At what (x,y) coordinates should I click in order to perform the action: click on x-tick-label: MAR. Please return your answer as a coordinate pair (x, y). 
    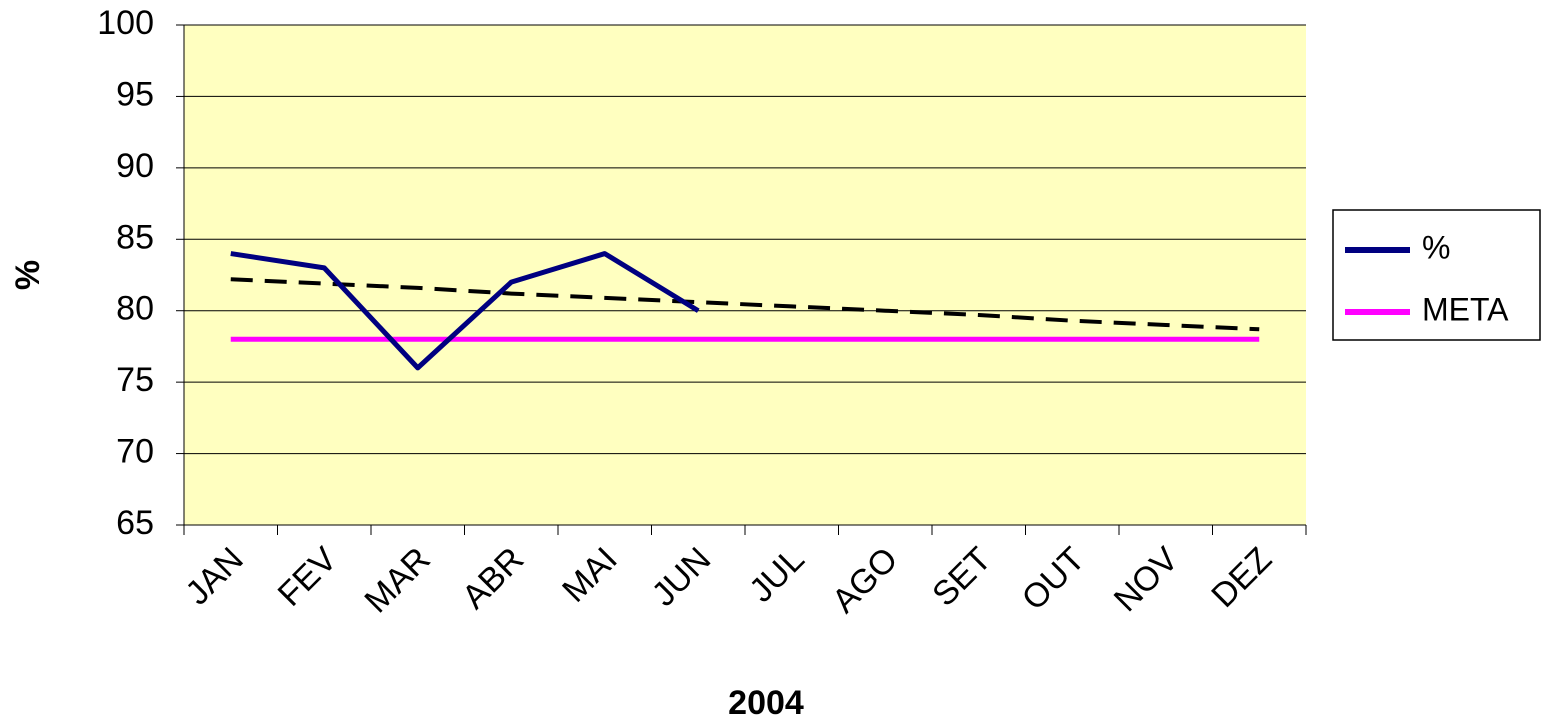
    Looking at the image, I should click on (397, 580).